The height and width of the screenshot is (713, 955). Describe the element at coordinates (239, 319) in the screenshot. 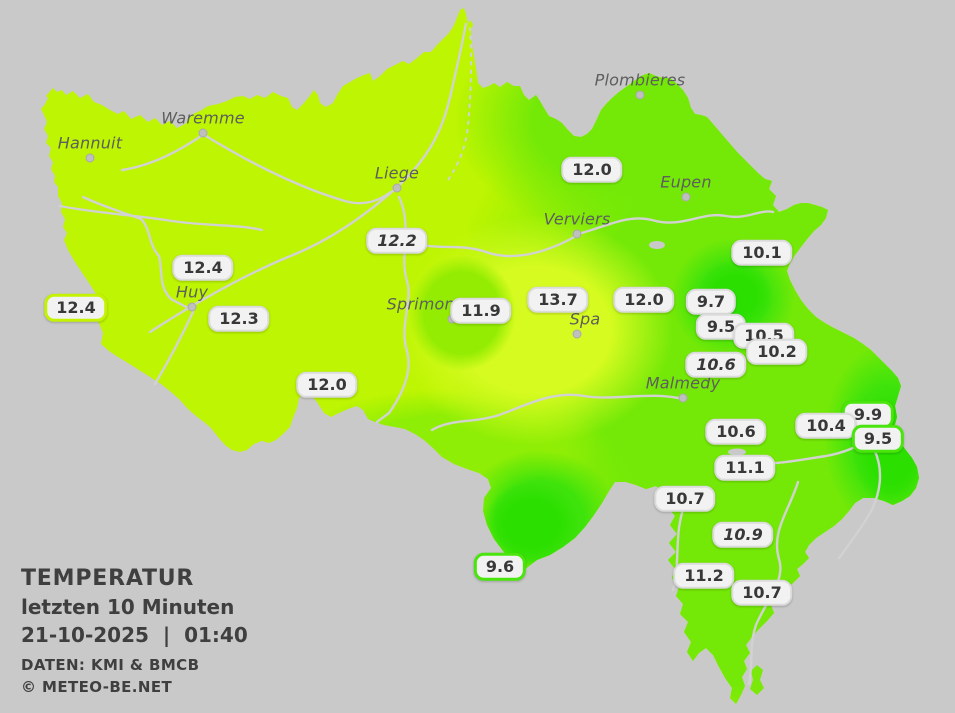

I see `station-badge: 12.3` at that location.